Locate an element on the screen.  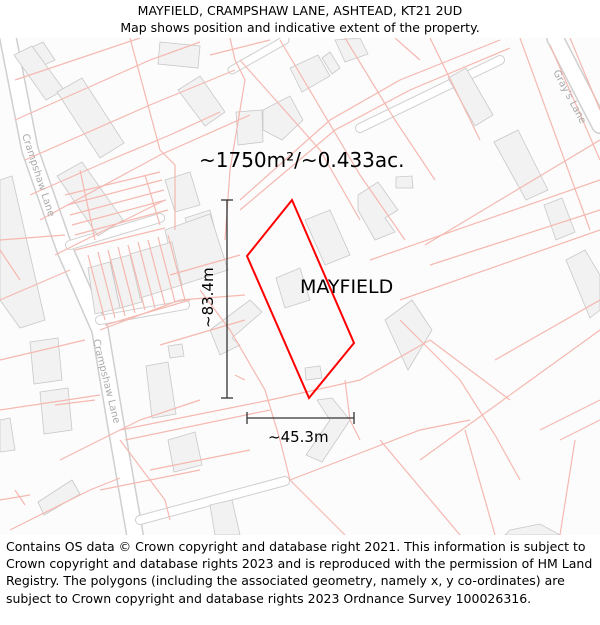
area-label: ~1750m²/~0.433ac. is located at coordinates (302, 160).